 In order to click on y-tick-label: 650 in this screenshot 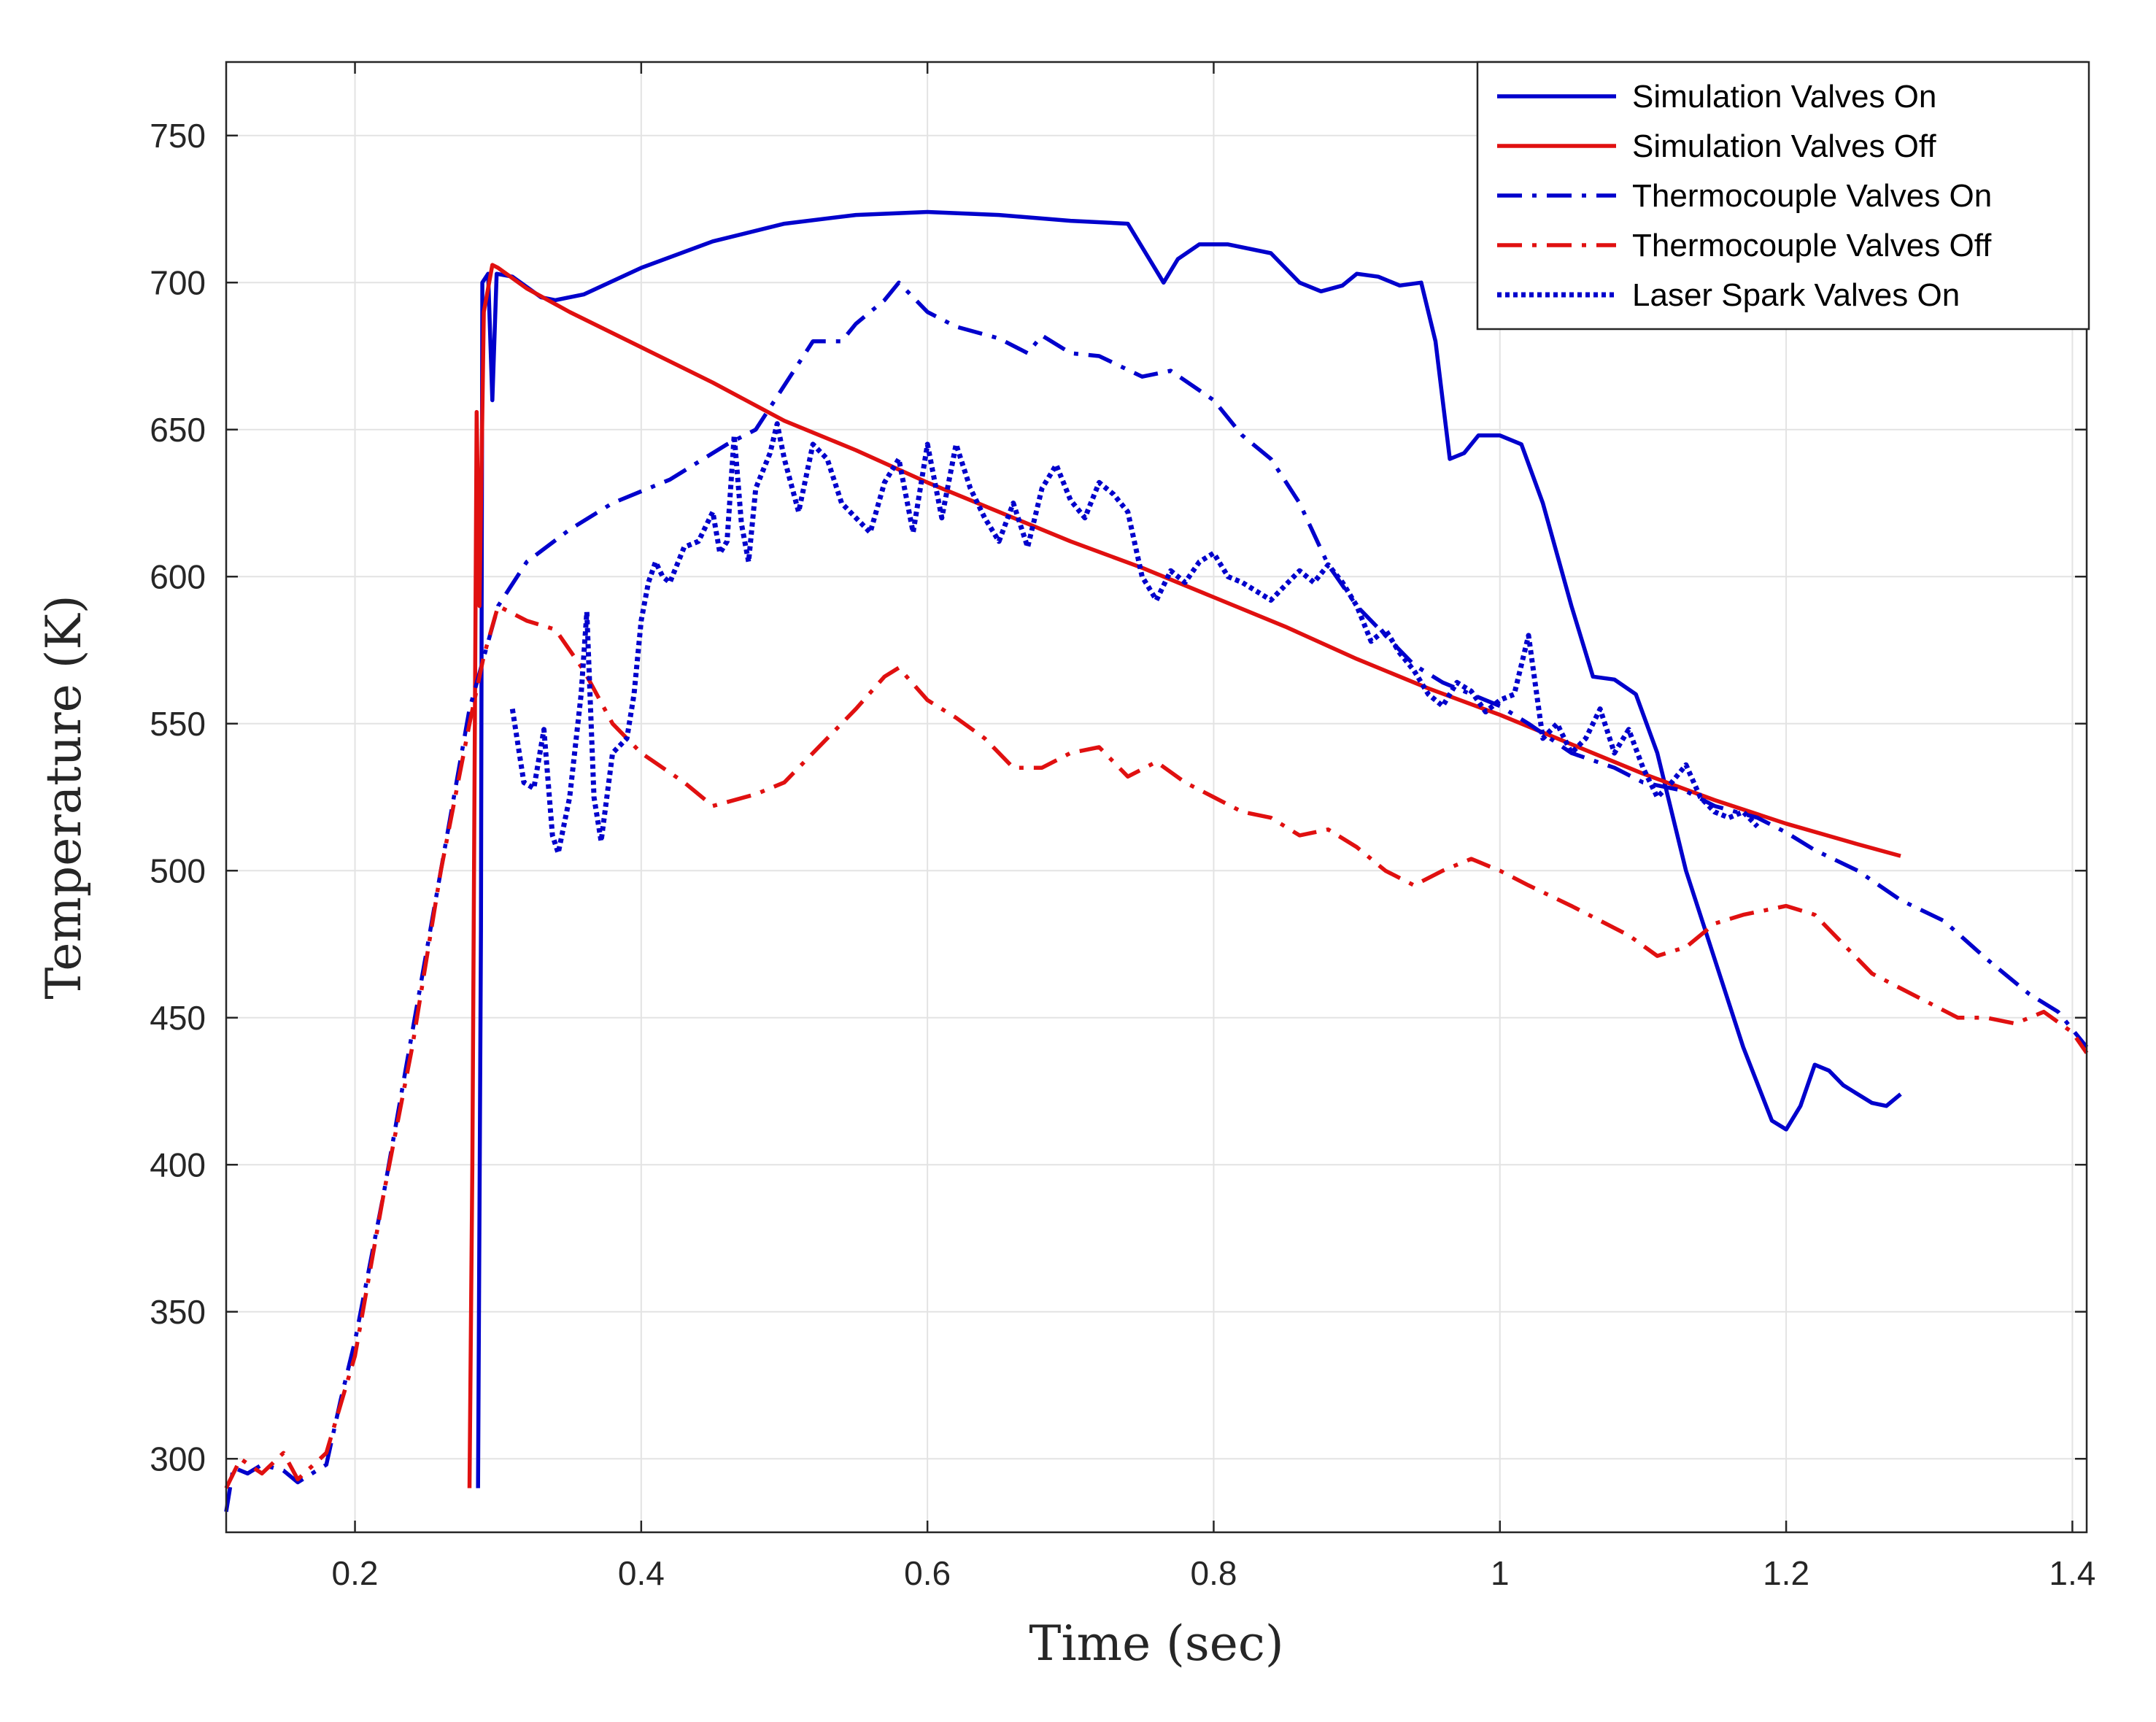, I will do `click(178, 430)`.